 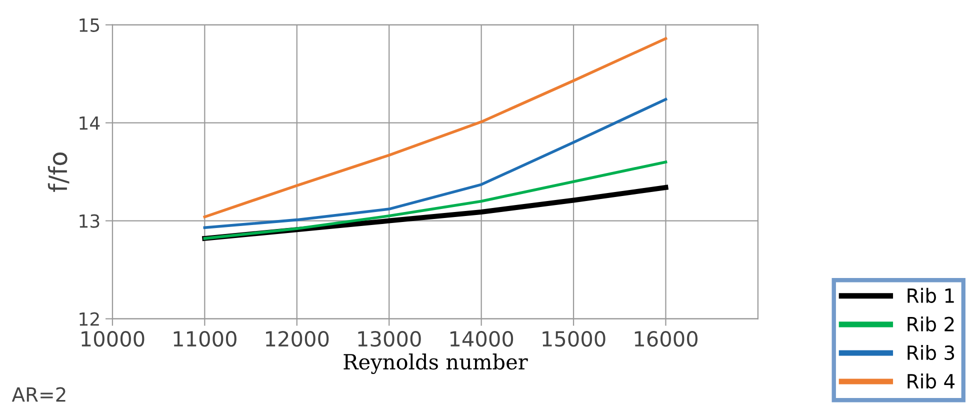 What do you see at coordinates (90, 123) in the screenshot?
I see `y-tick-label: 14` at bounding box center [90, 123].